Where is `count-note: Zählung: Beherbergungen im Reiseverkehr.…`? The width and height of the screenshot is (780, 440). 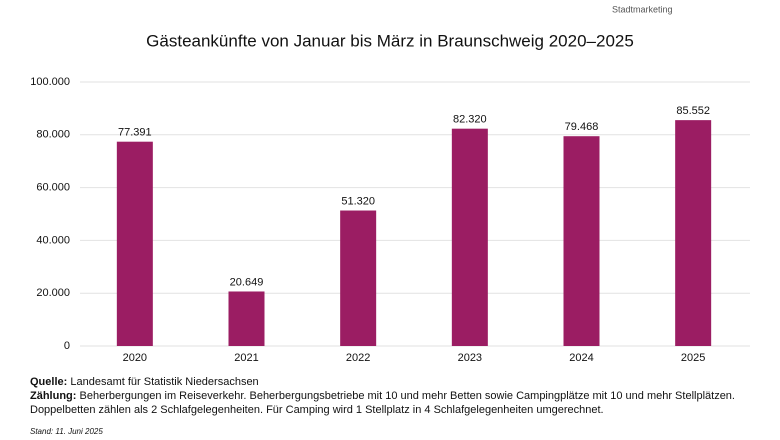 count-note: Zählung: Beherbergungen im Reiseverkehr.… is located at coordinates (382, 396).